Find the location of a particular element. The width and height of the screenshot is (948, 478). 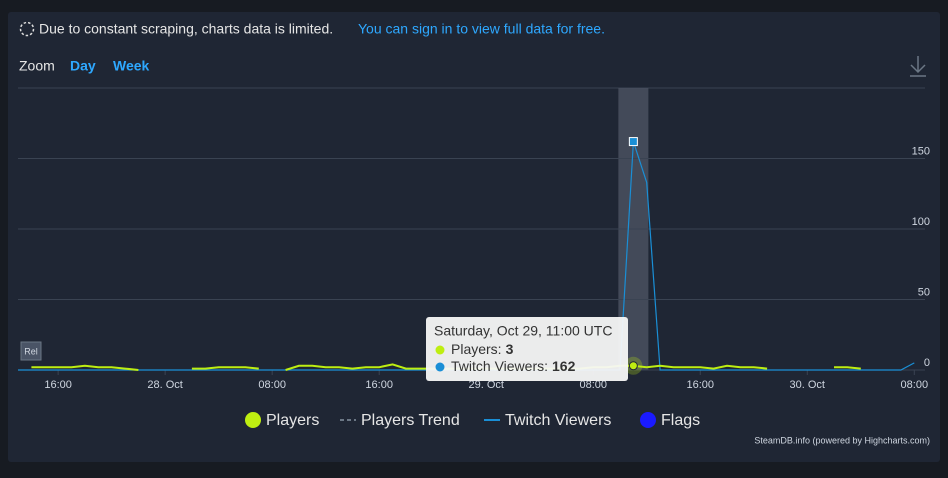

tooltip-row: Twitch Viewers: 162 is located at coordinates (513, 366).